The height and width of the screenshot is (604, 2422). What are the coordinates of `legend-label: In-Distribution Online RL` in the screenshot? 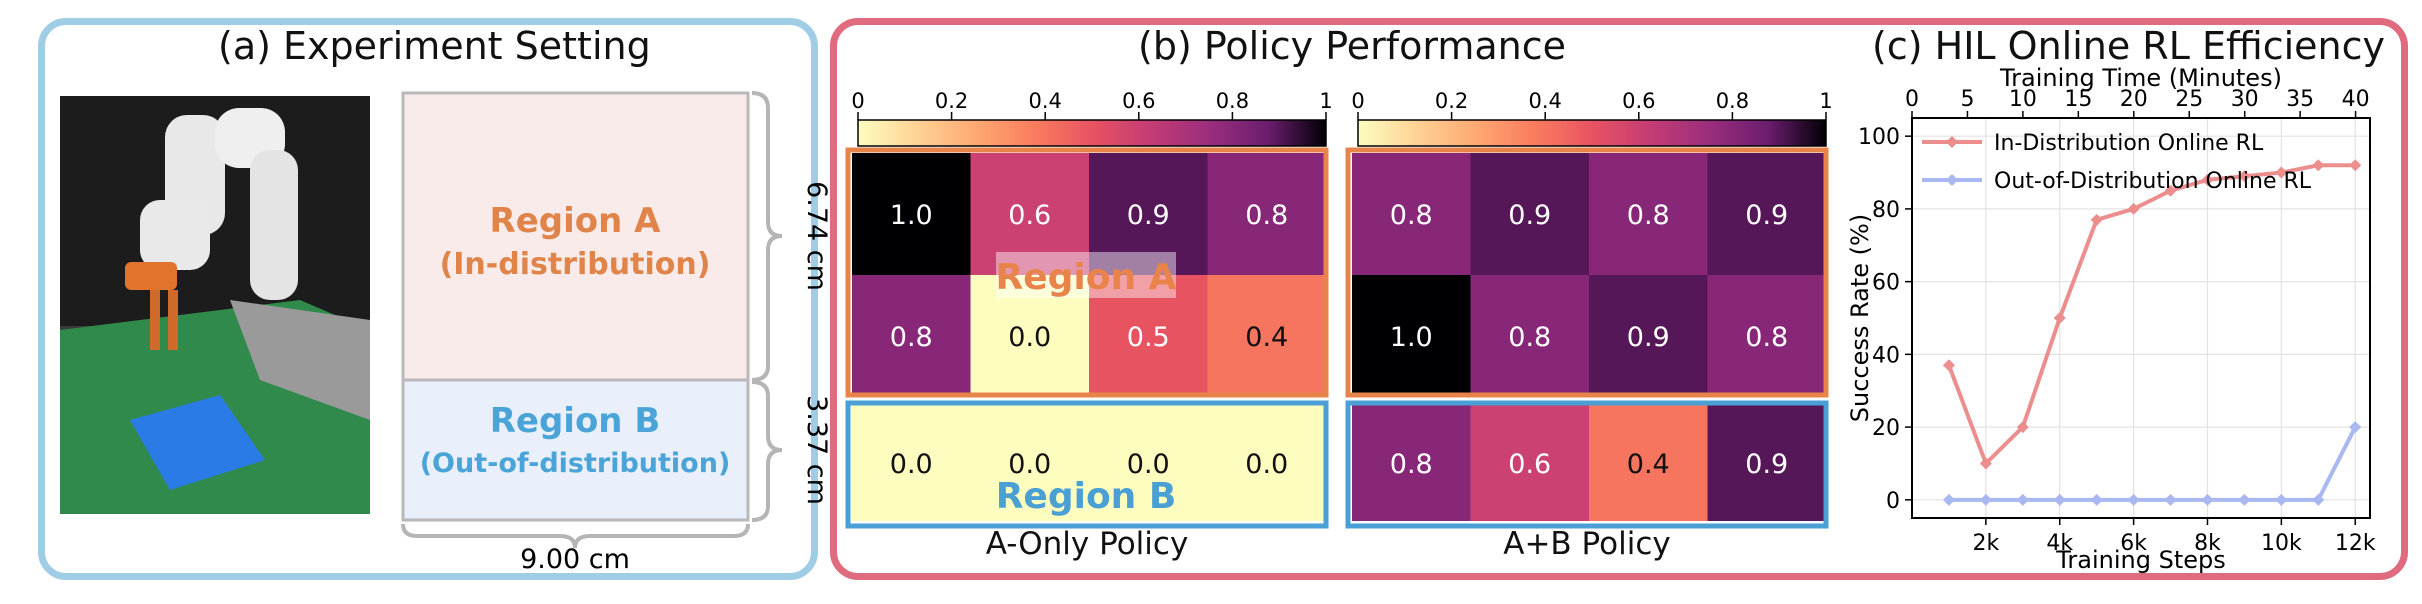 It's located at (2129, 143).